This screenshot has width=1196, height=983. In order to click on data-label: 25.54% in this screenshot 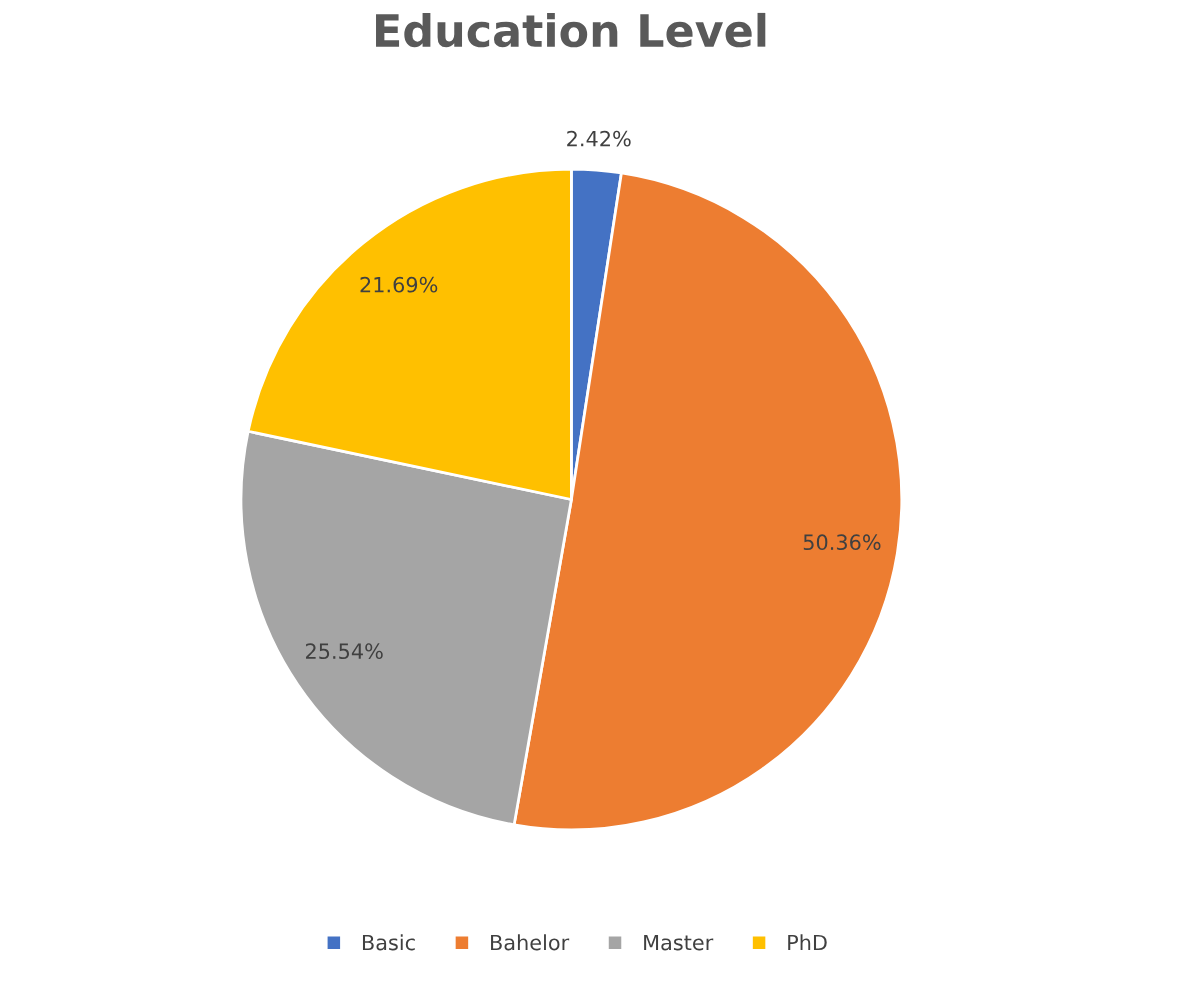, I will do `click(344, 651)`.